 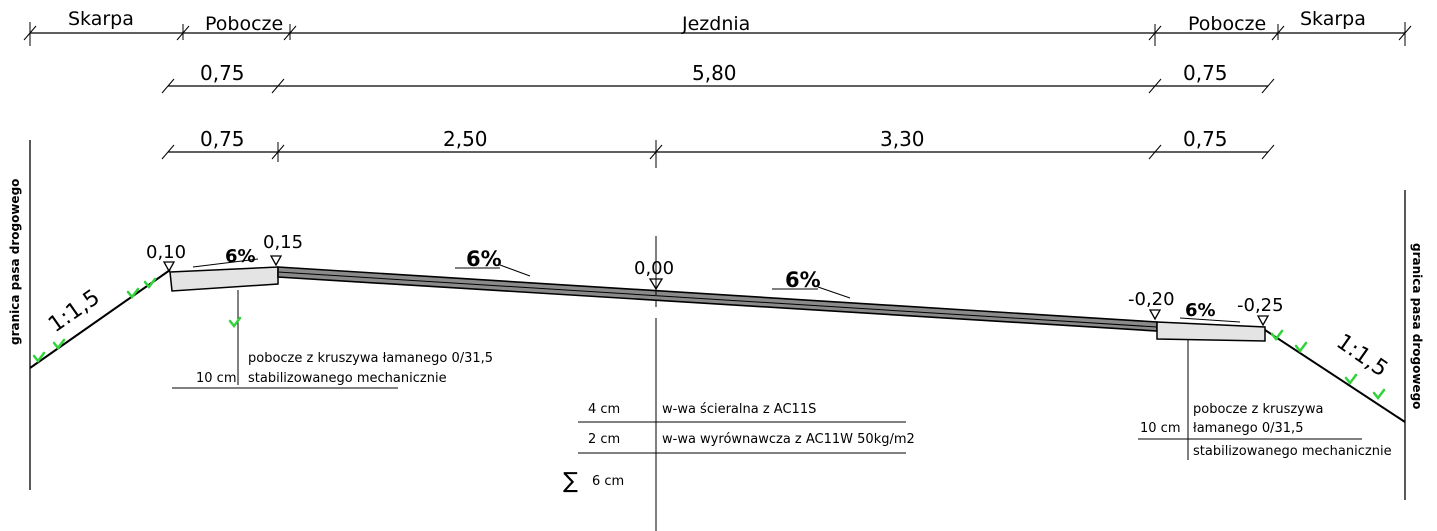 What do you see at coordinates (654, 268) in the screenshot?
I see `elev-axis: 0,00` at bounding box center [654, 268].